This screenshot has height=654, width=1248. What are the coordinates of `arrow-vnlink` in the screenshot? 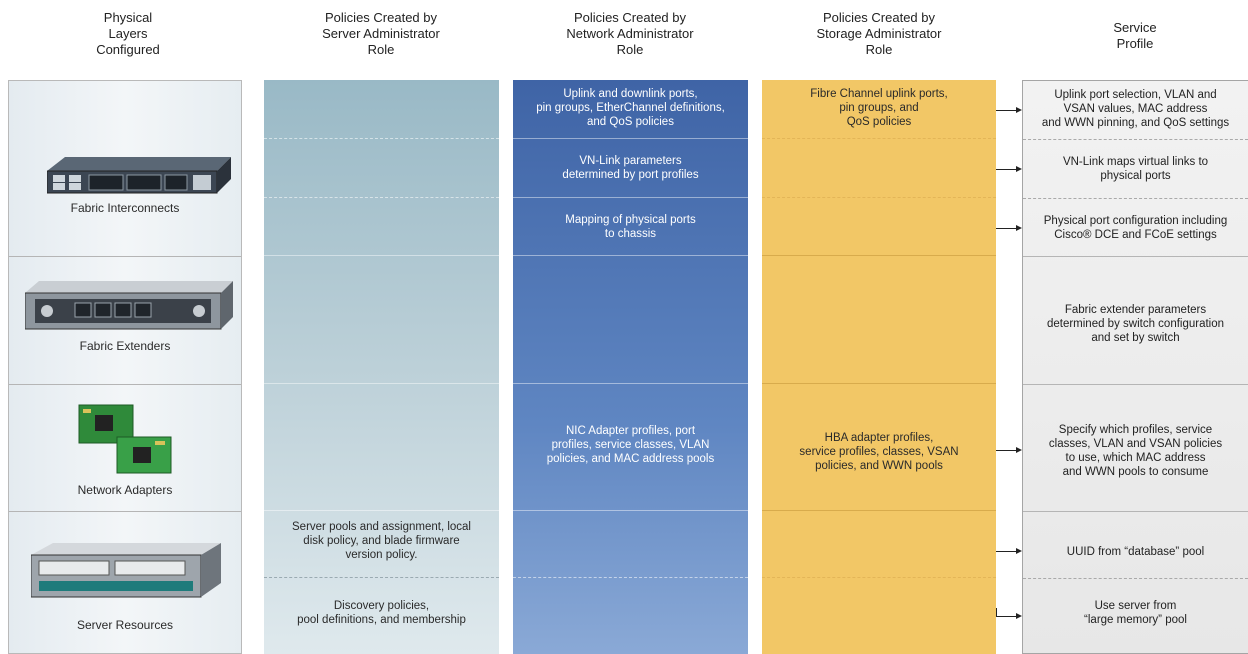 It's located at (1009, 169).